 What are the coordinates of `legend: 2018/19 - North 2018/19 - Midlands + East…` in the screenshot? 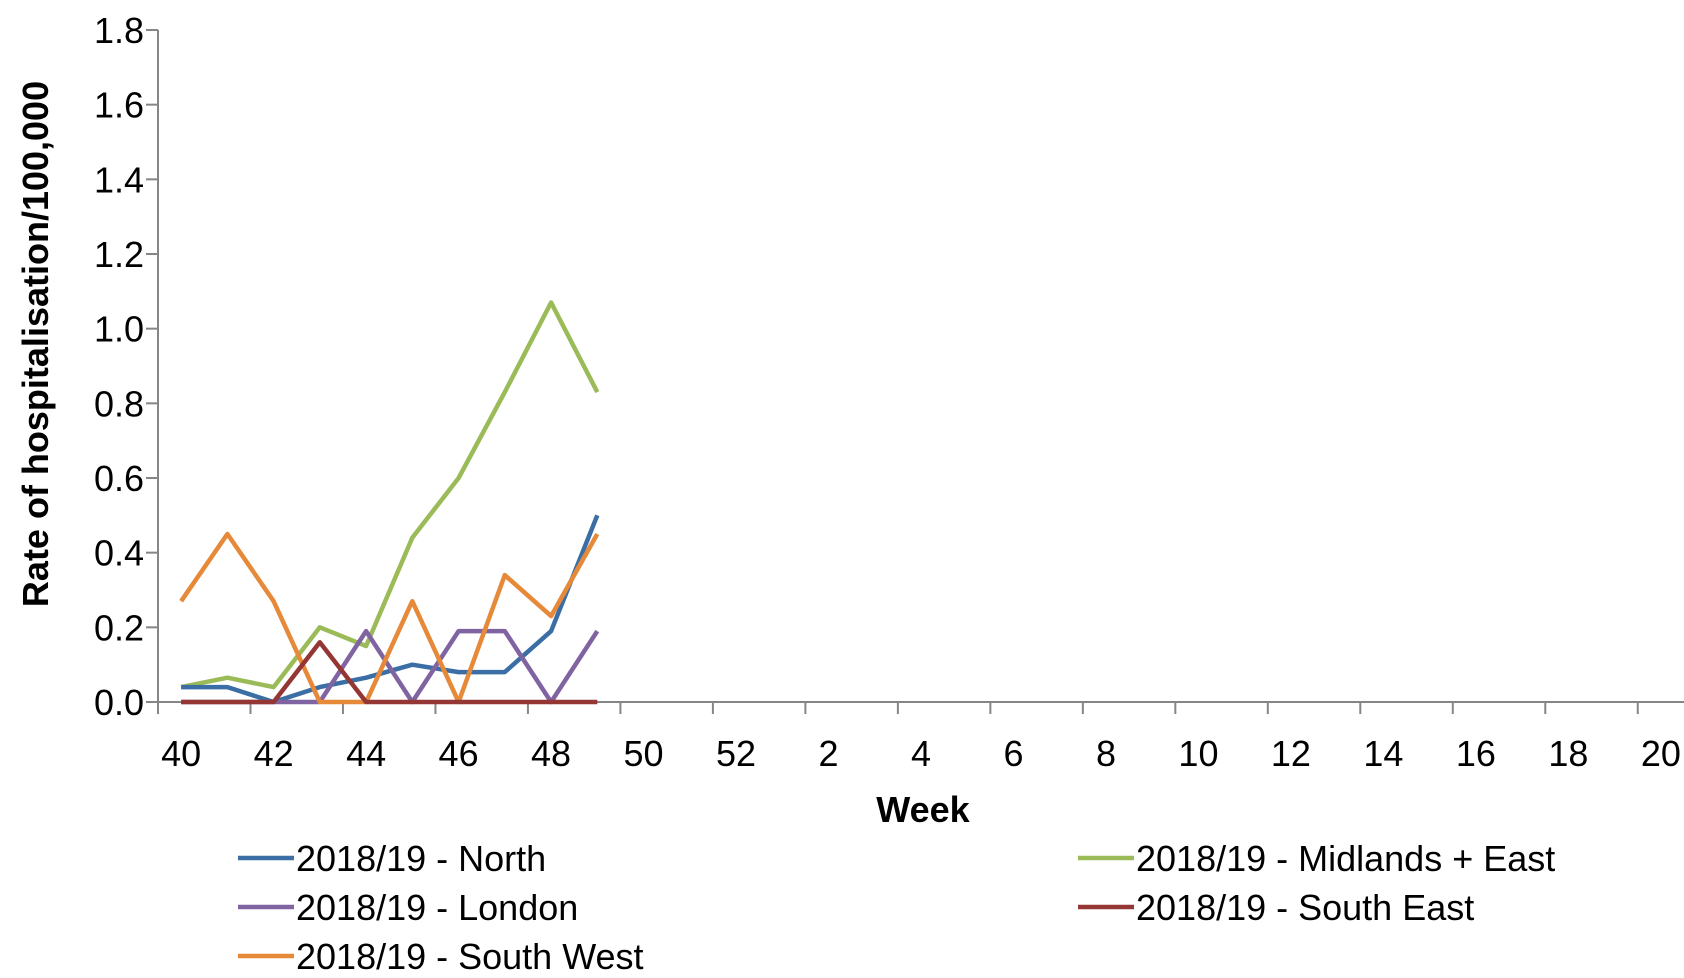 It's located at (896, 907).